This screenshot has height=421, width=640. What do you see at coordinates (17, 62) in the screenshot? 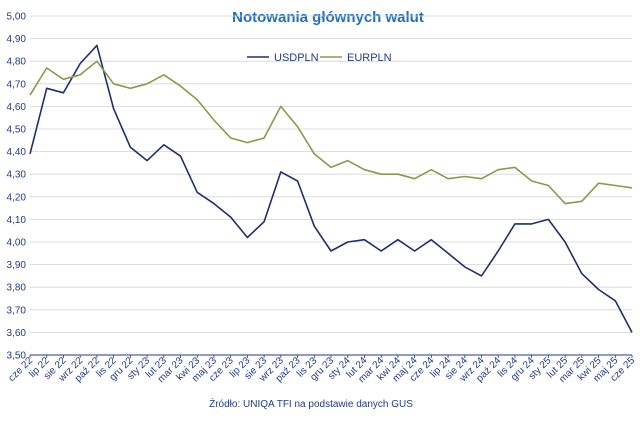
I see `y-tick-label: 4,80` at bounding box center [17, 62].